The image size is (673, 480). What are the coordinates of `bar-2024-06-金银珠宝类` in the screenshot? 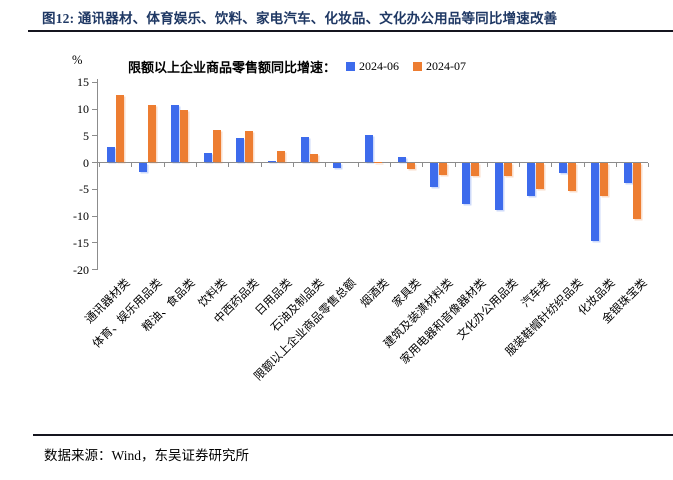 It's located at (627, 173).